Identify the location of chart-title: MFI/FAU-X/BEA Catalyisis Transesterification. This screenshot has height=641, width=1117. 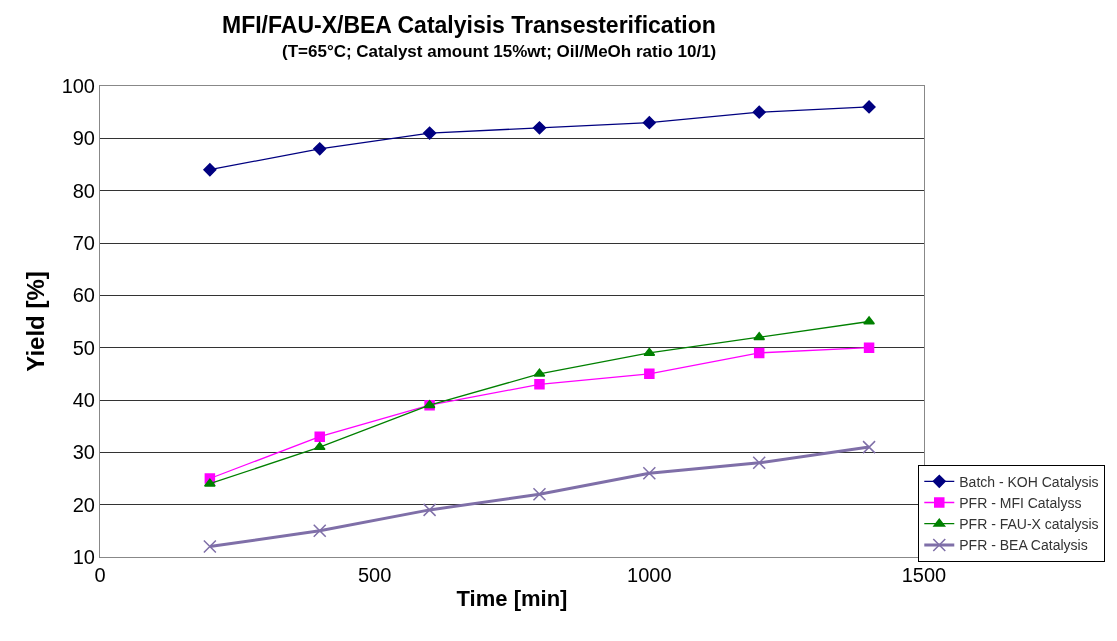
(469, 25).